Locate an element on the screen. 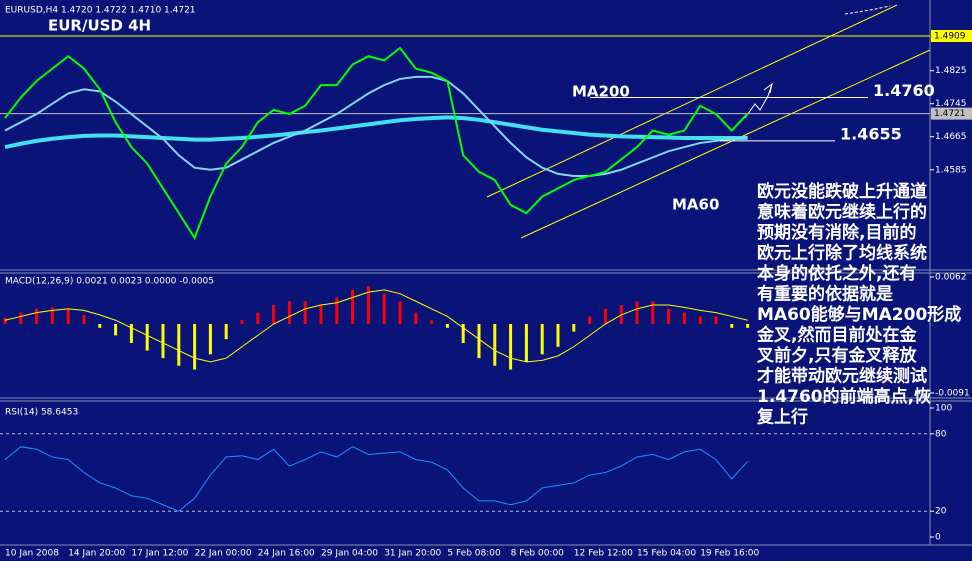 The height and width of the screenshot is (561, 972). note-line: 复上行 is located at coordinates (782, 417).